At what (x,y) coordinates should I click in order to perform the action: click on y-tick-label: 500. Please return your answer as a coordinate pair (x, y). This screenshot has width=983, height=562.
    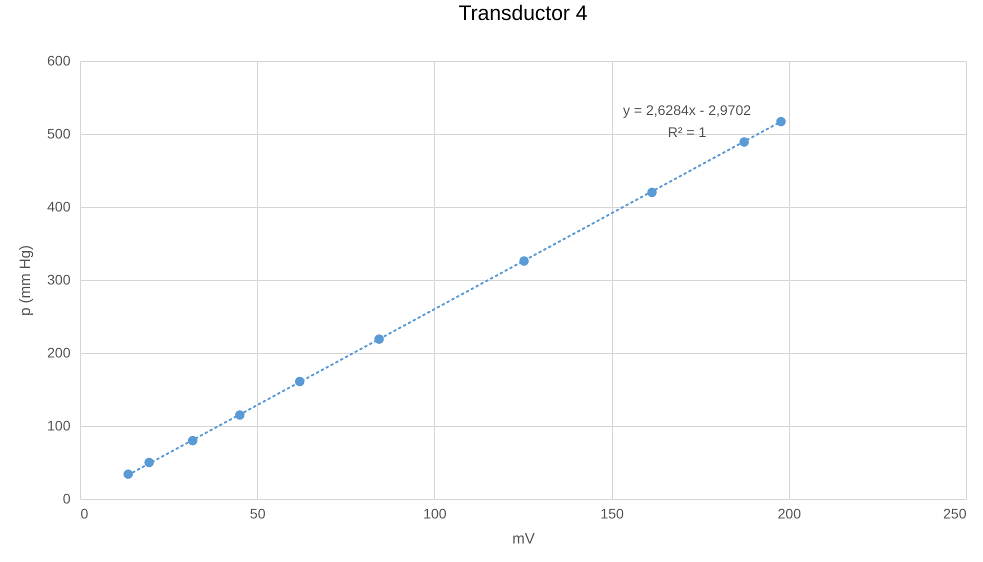
    Looking at the image, I should click on (59, 134).